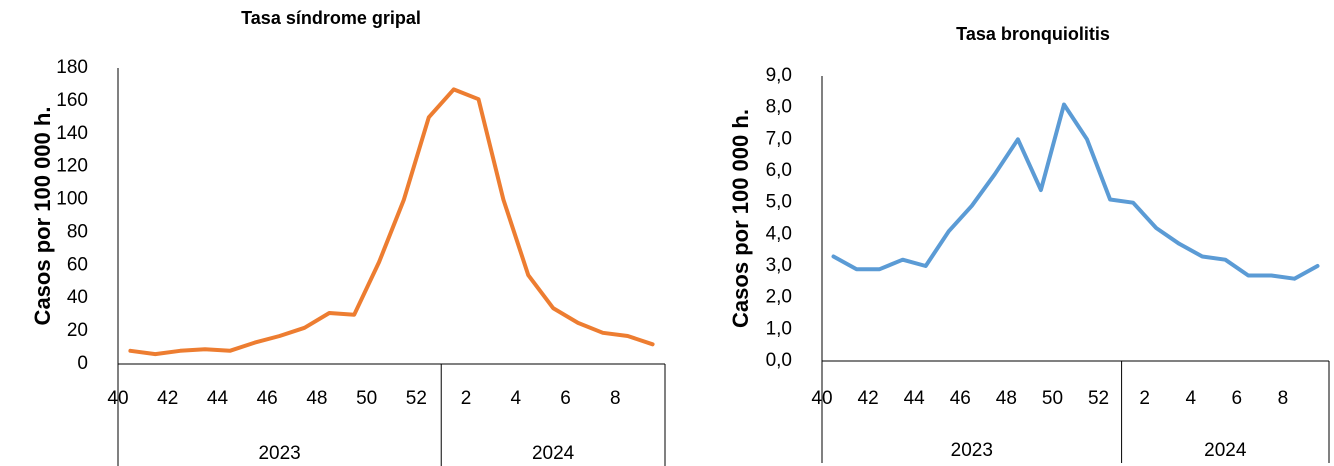 The image size is (1334, 466). Describe the element at coordinates (416, 398) in the screenshot. I see `gripal-x-tick-label: 52` at that location.